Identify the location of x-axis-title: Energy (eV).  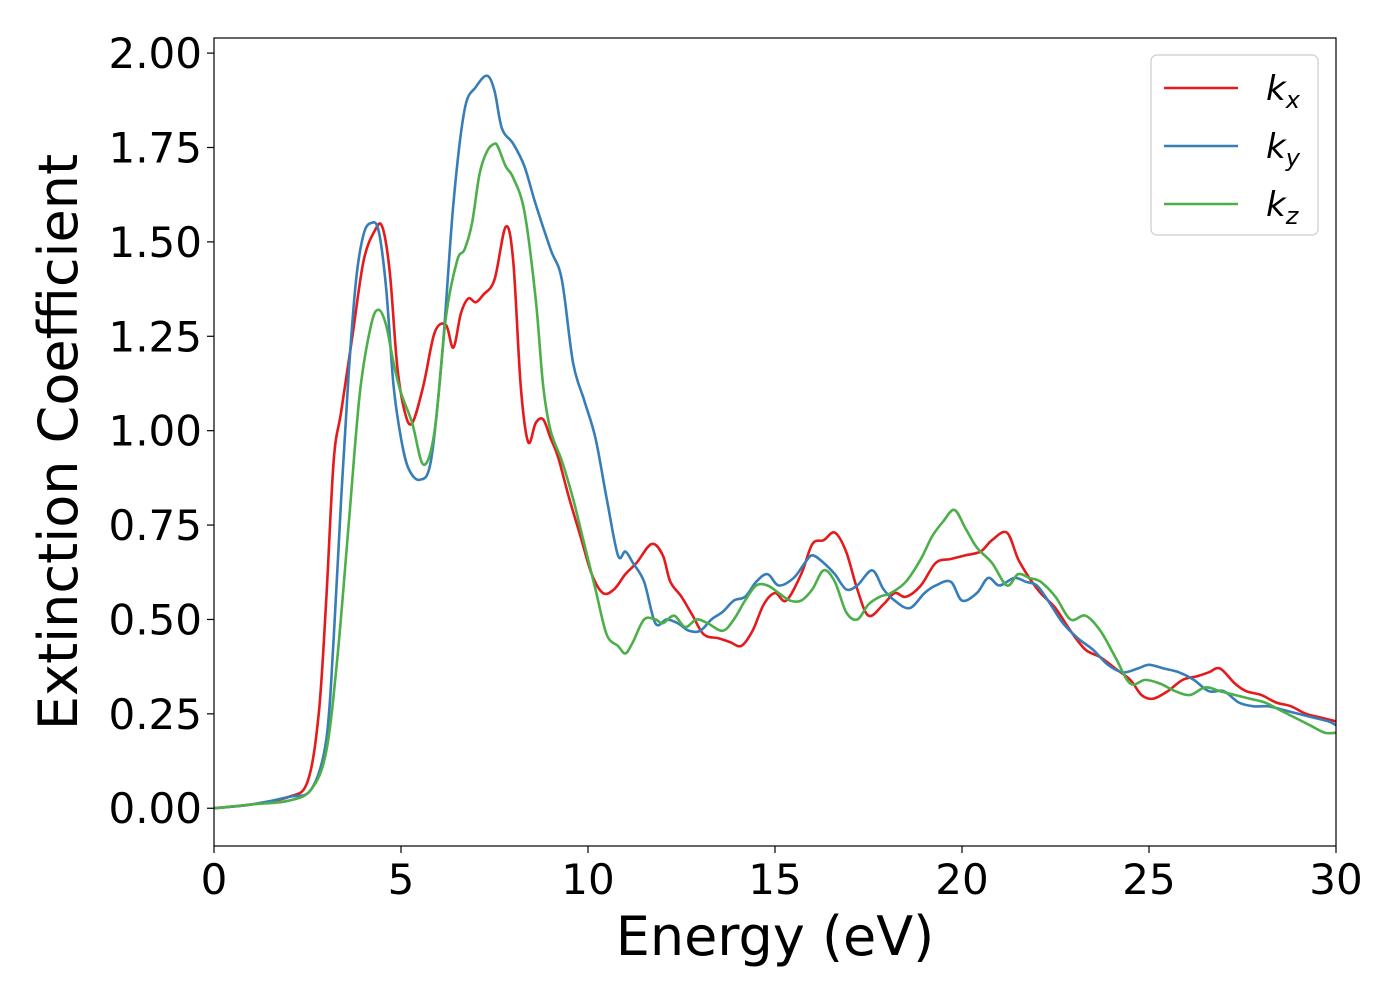
(775, 936).